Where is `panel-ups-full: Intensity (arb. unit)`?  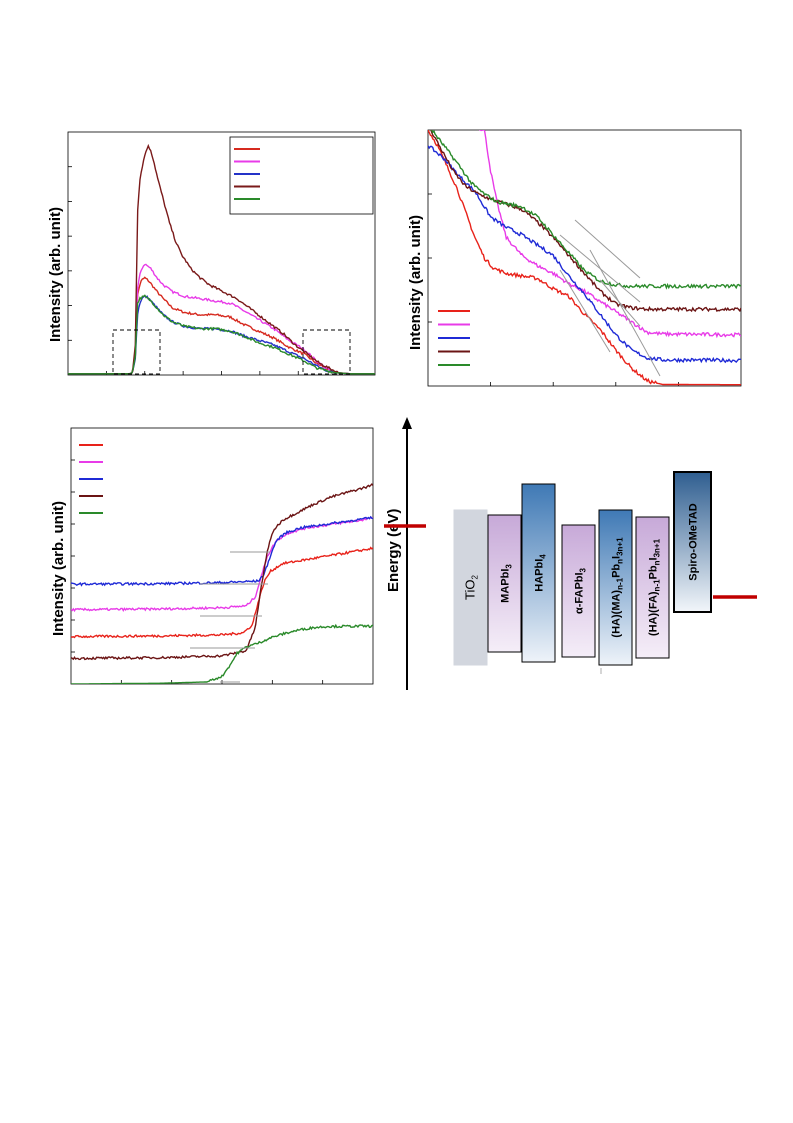 panel-ups-full: Intensity (arb. unit) is located at coordinates (211, 253).